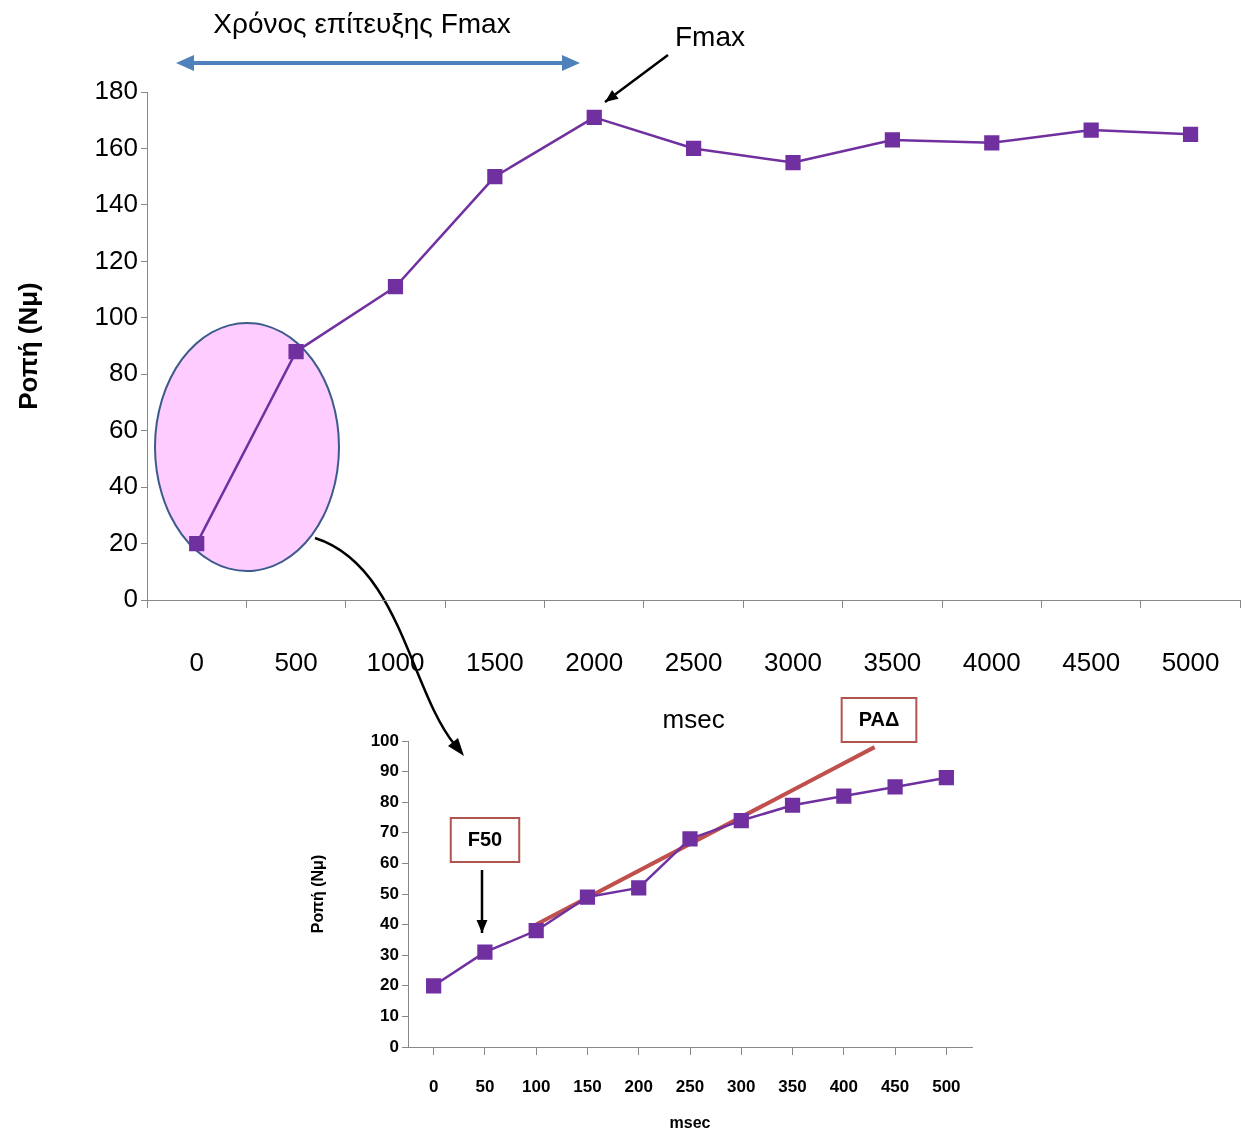  Describe the element at coordinates (594, 661) in the screenshot. I see `x-tick-label: 2000` at that location.